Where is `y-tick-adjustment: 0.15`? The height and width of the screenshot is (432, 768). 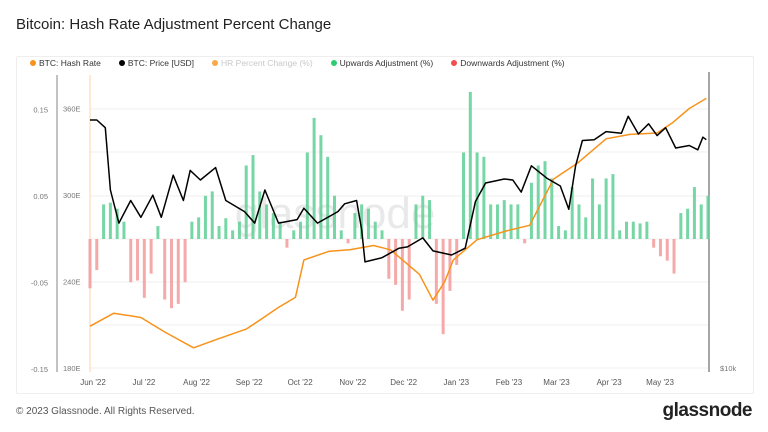 y-tick-adjustment: 0.15 is located at coordinates (40, 109).